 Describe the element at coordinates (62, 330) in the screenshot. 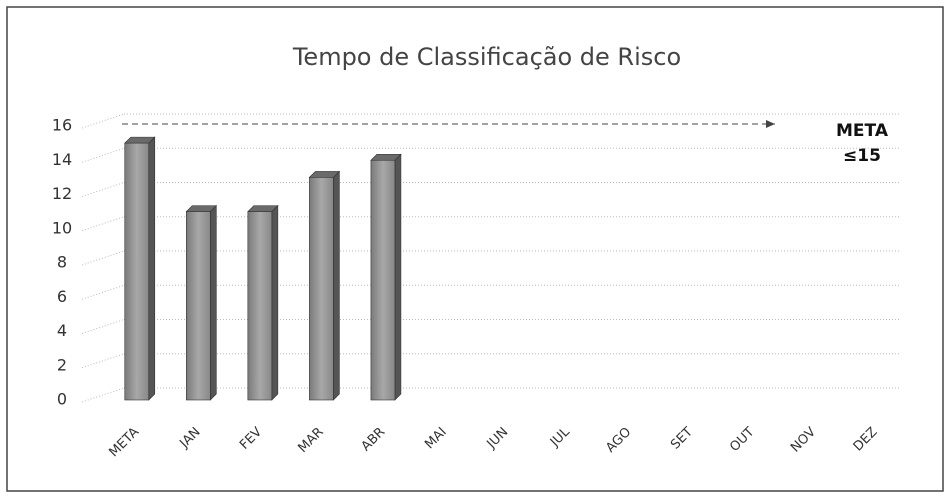

I see `y-tick-label: 4` at that location.